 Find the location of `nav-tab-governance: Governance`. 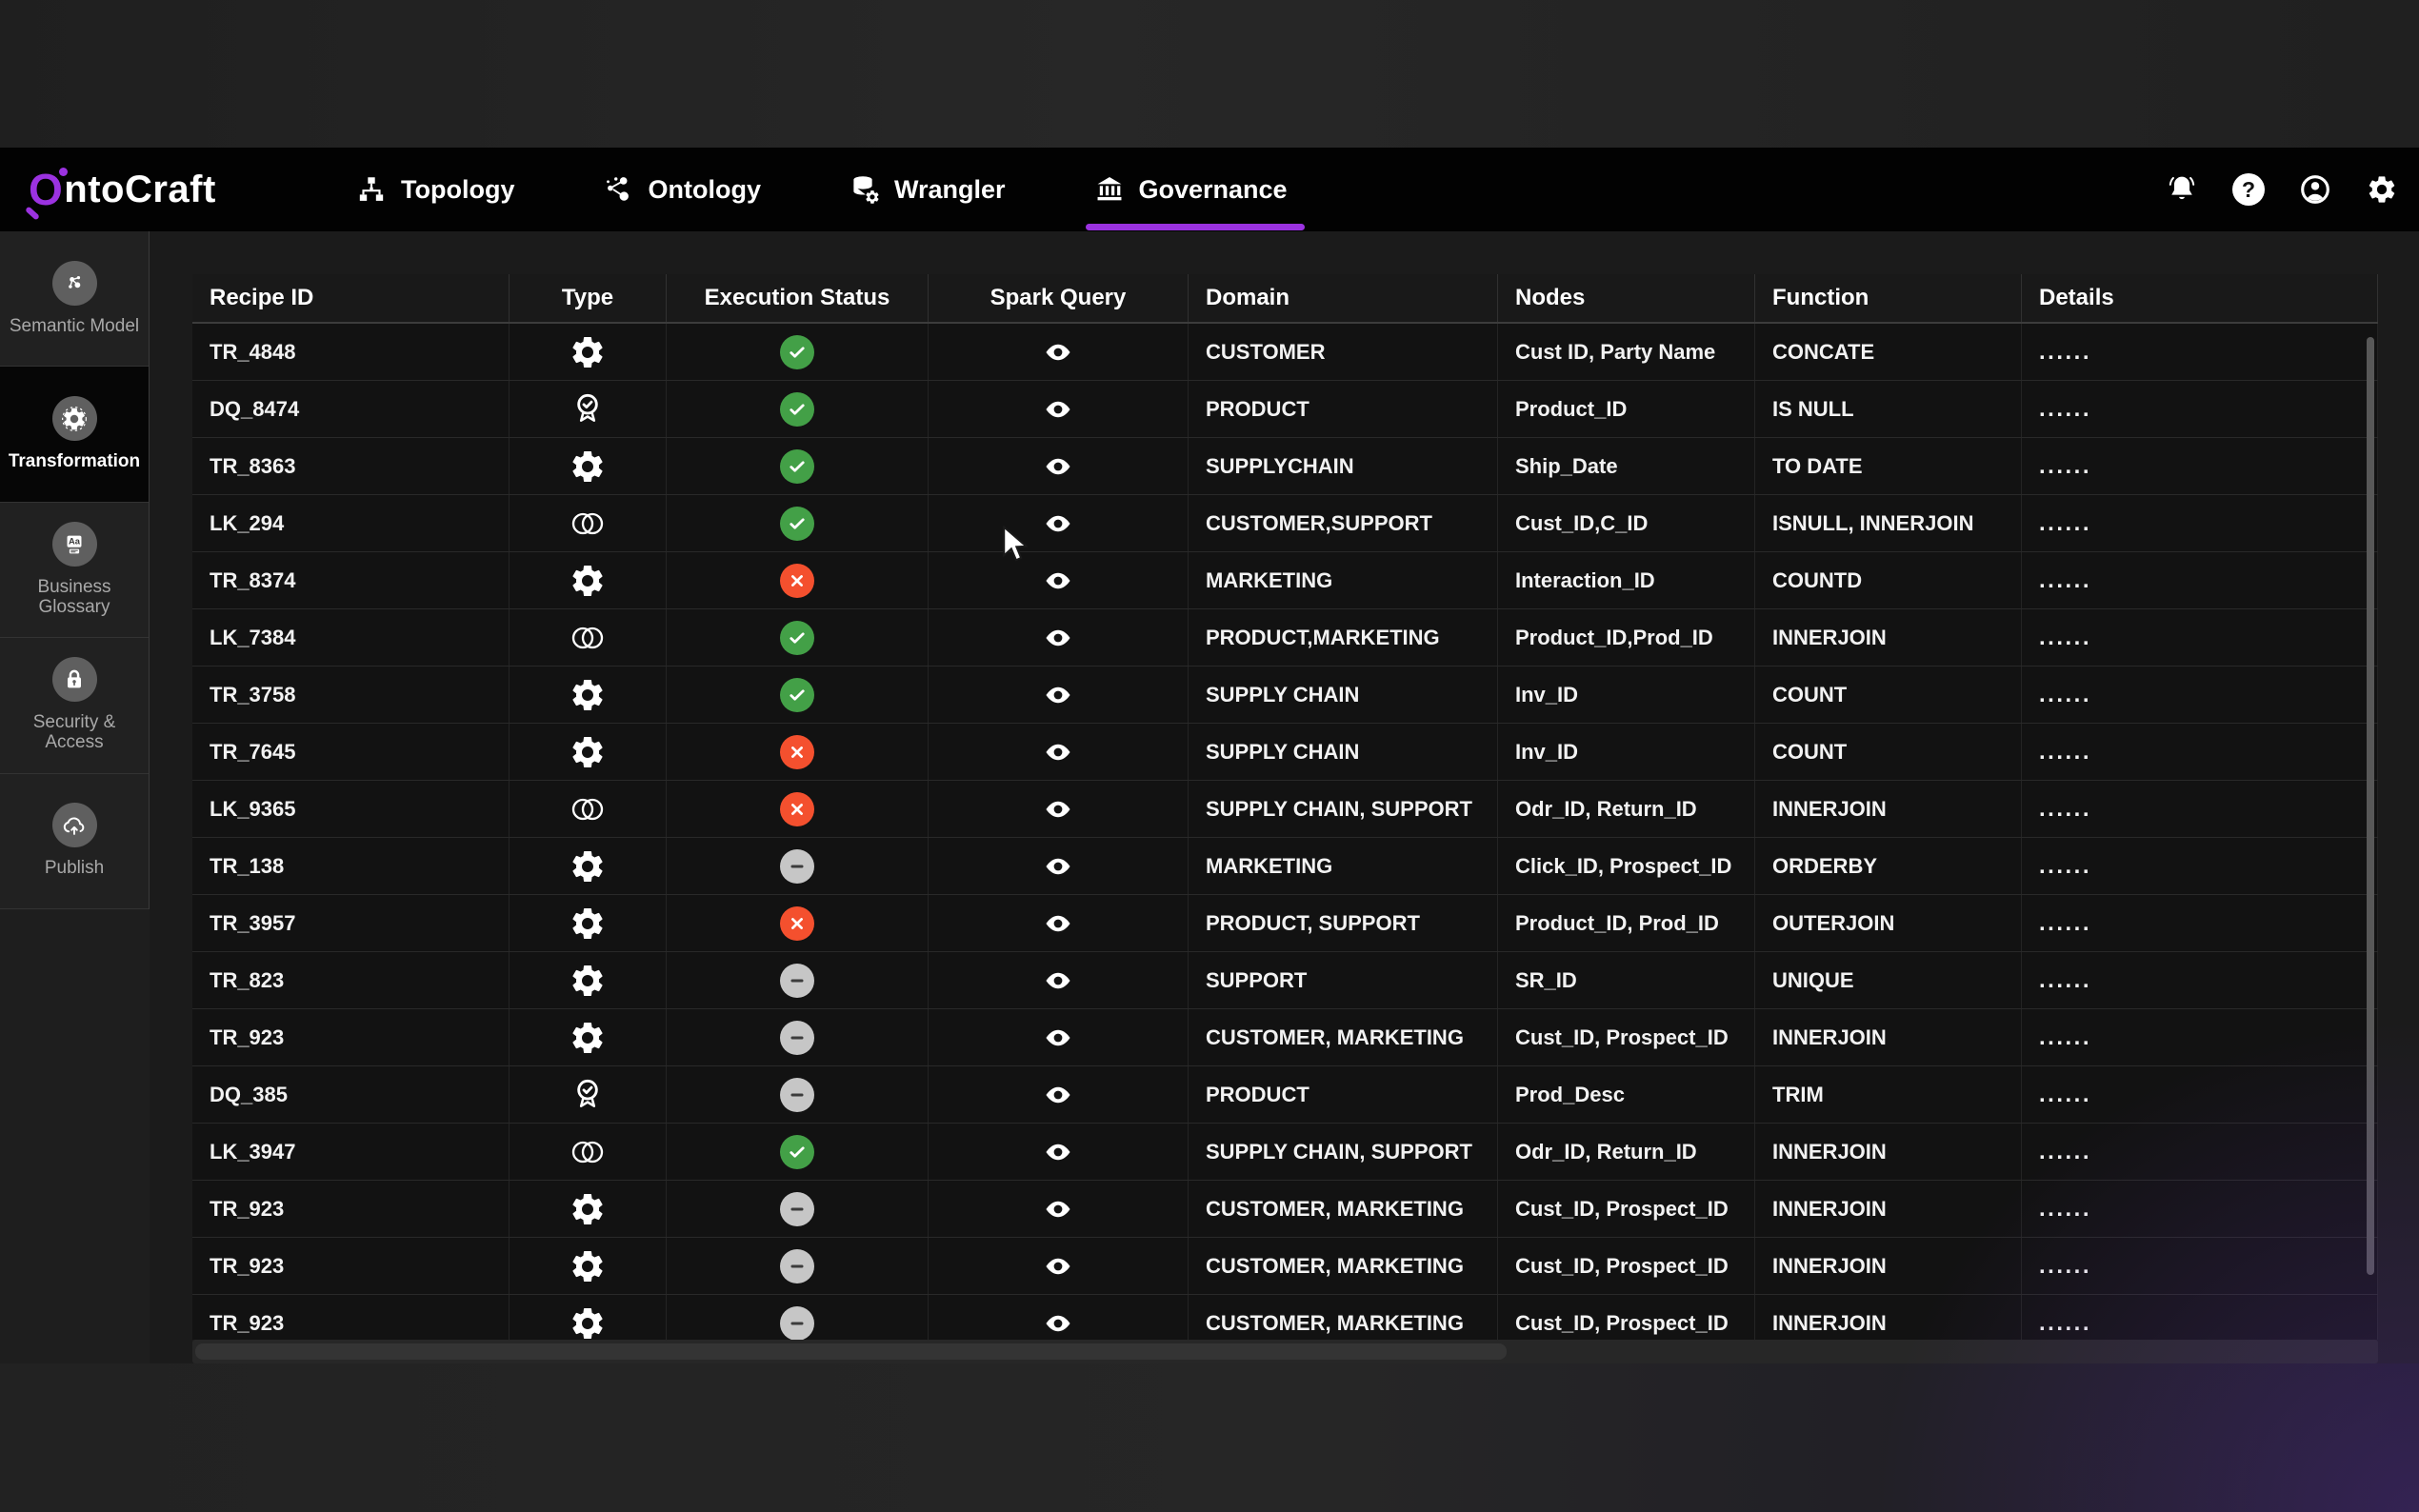

nav-tab-governance: Governance is located at coordinates (1195, 189).